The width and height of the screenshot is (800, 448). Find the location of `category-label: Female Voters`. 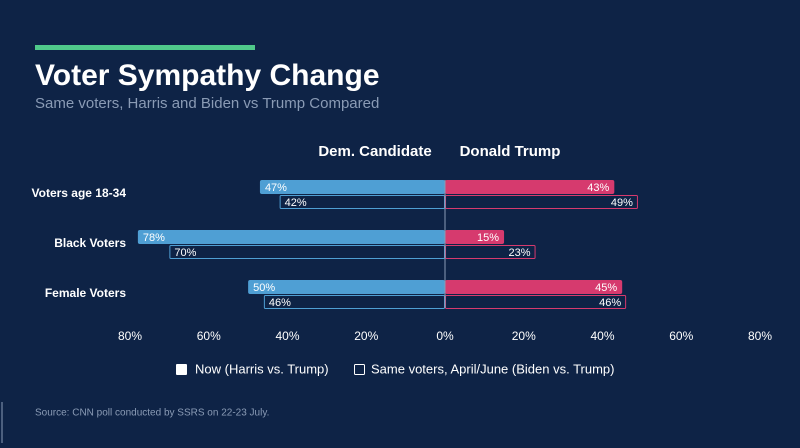

category-label: Female Voters is located at coordinates (85, 293).